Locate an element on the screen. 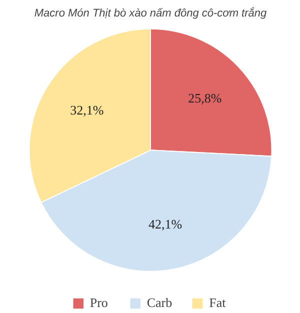 Image resolution: width=300 pixels, height=313 pixels. legend-label: Carb is located at coordinates (159, 303).